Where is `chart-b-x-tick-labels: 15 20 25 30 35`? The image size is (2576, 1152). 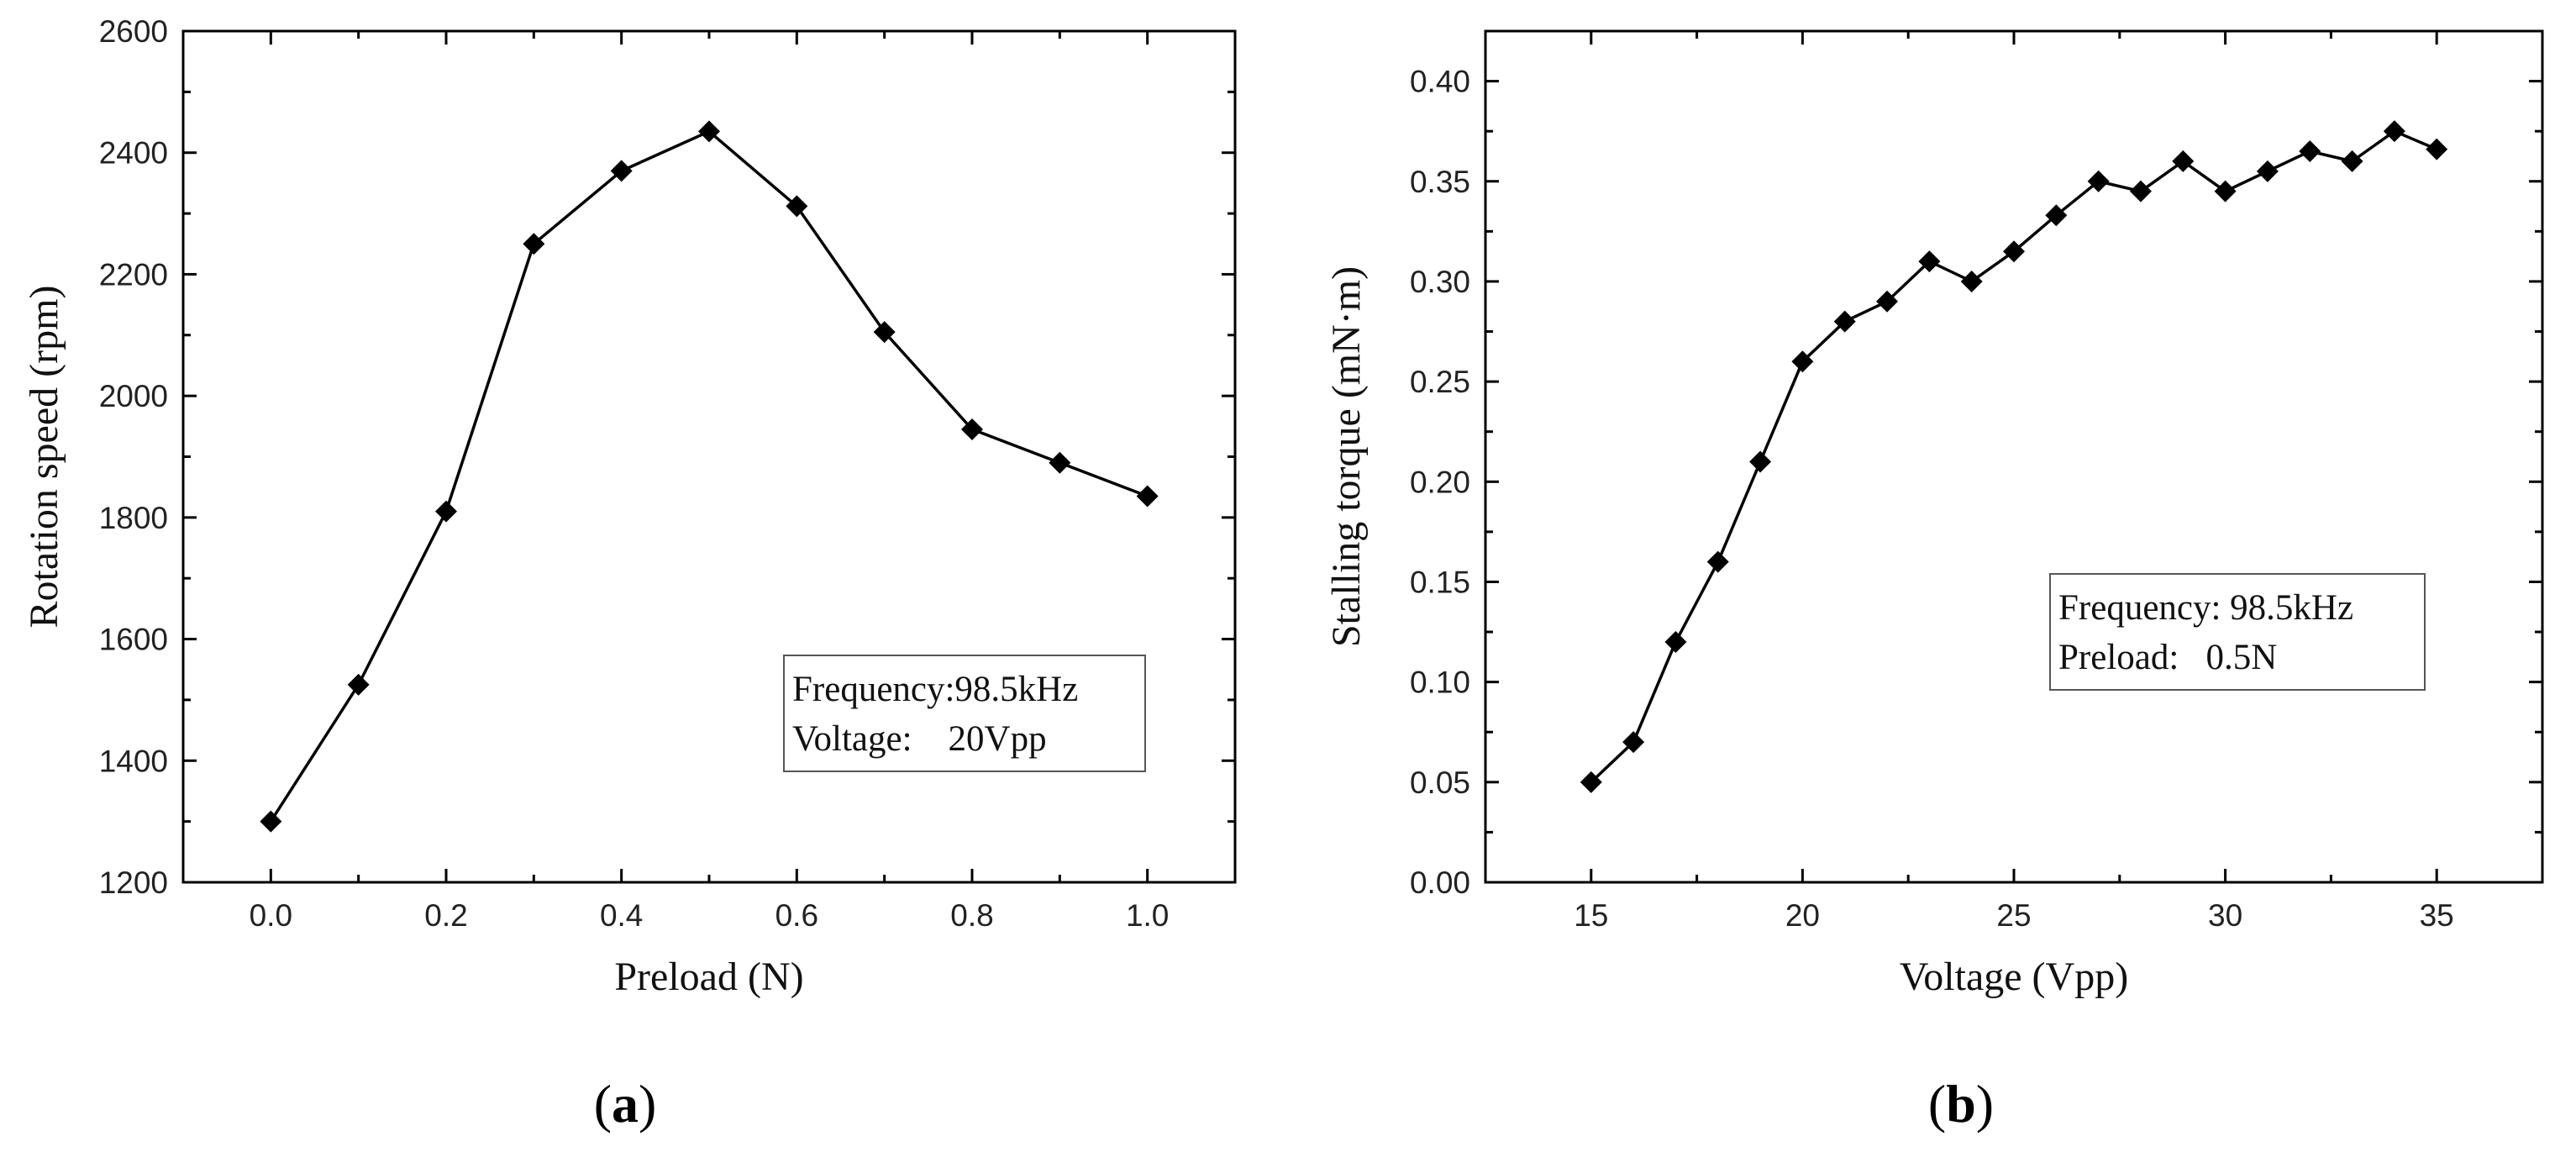 chart-b-x-tick-labels: 15 20 25 30 35 is located at coordinates (2014, 916).